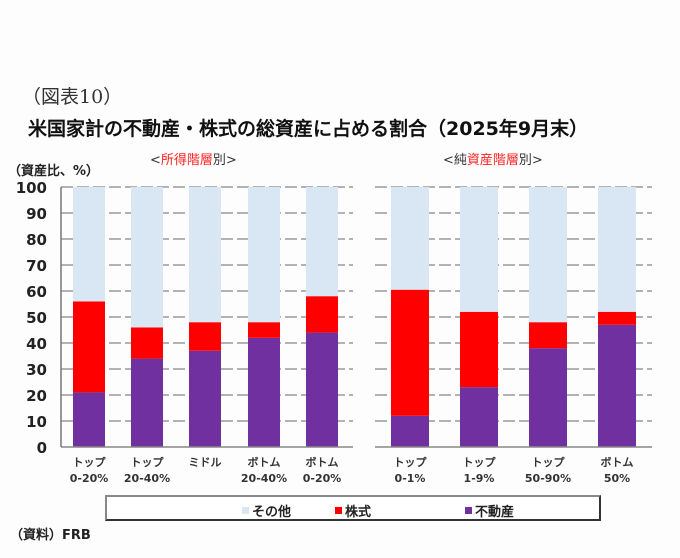 This screenshot has width=680, height=558. What do you see at coordinates (50, 535) in the screenshot?
I see `source-note: （資料）FRB` at bounding box center [50, 535].